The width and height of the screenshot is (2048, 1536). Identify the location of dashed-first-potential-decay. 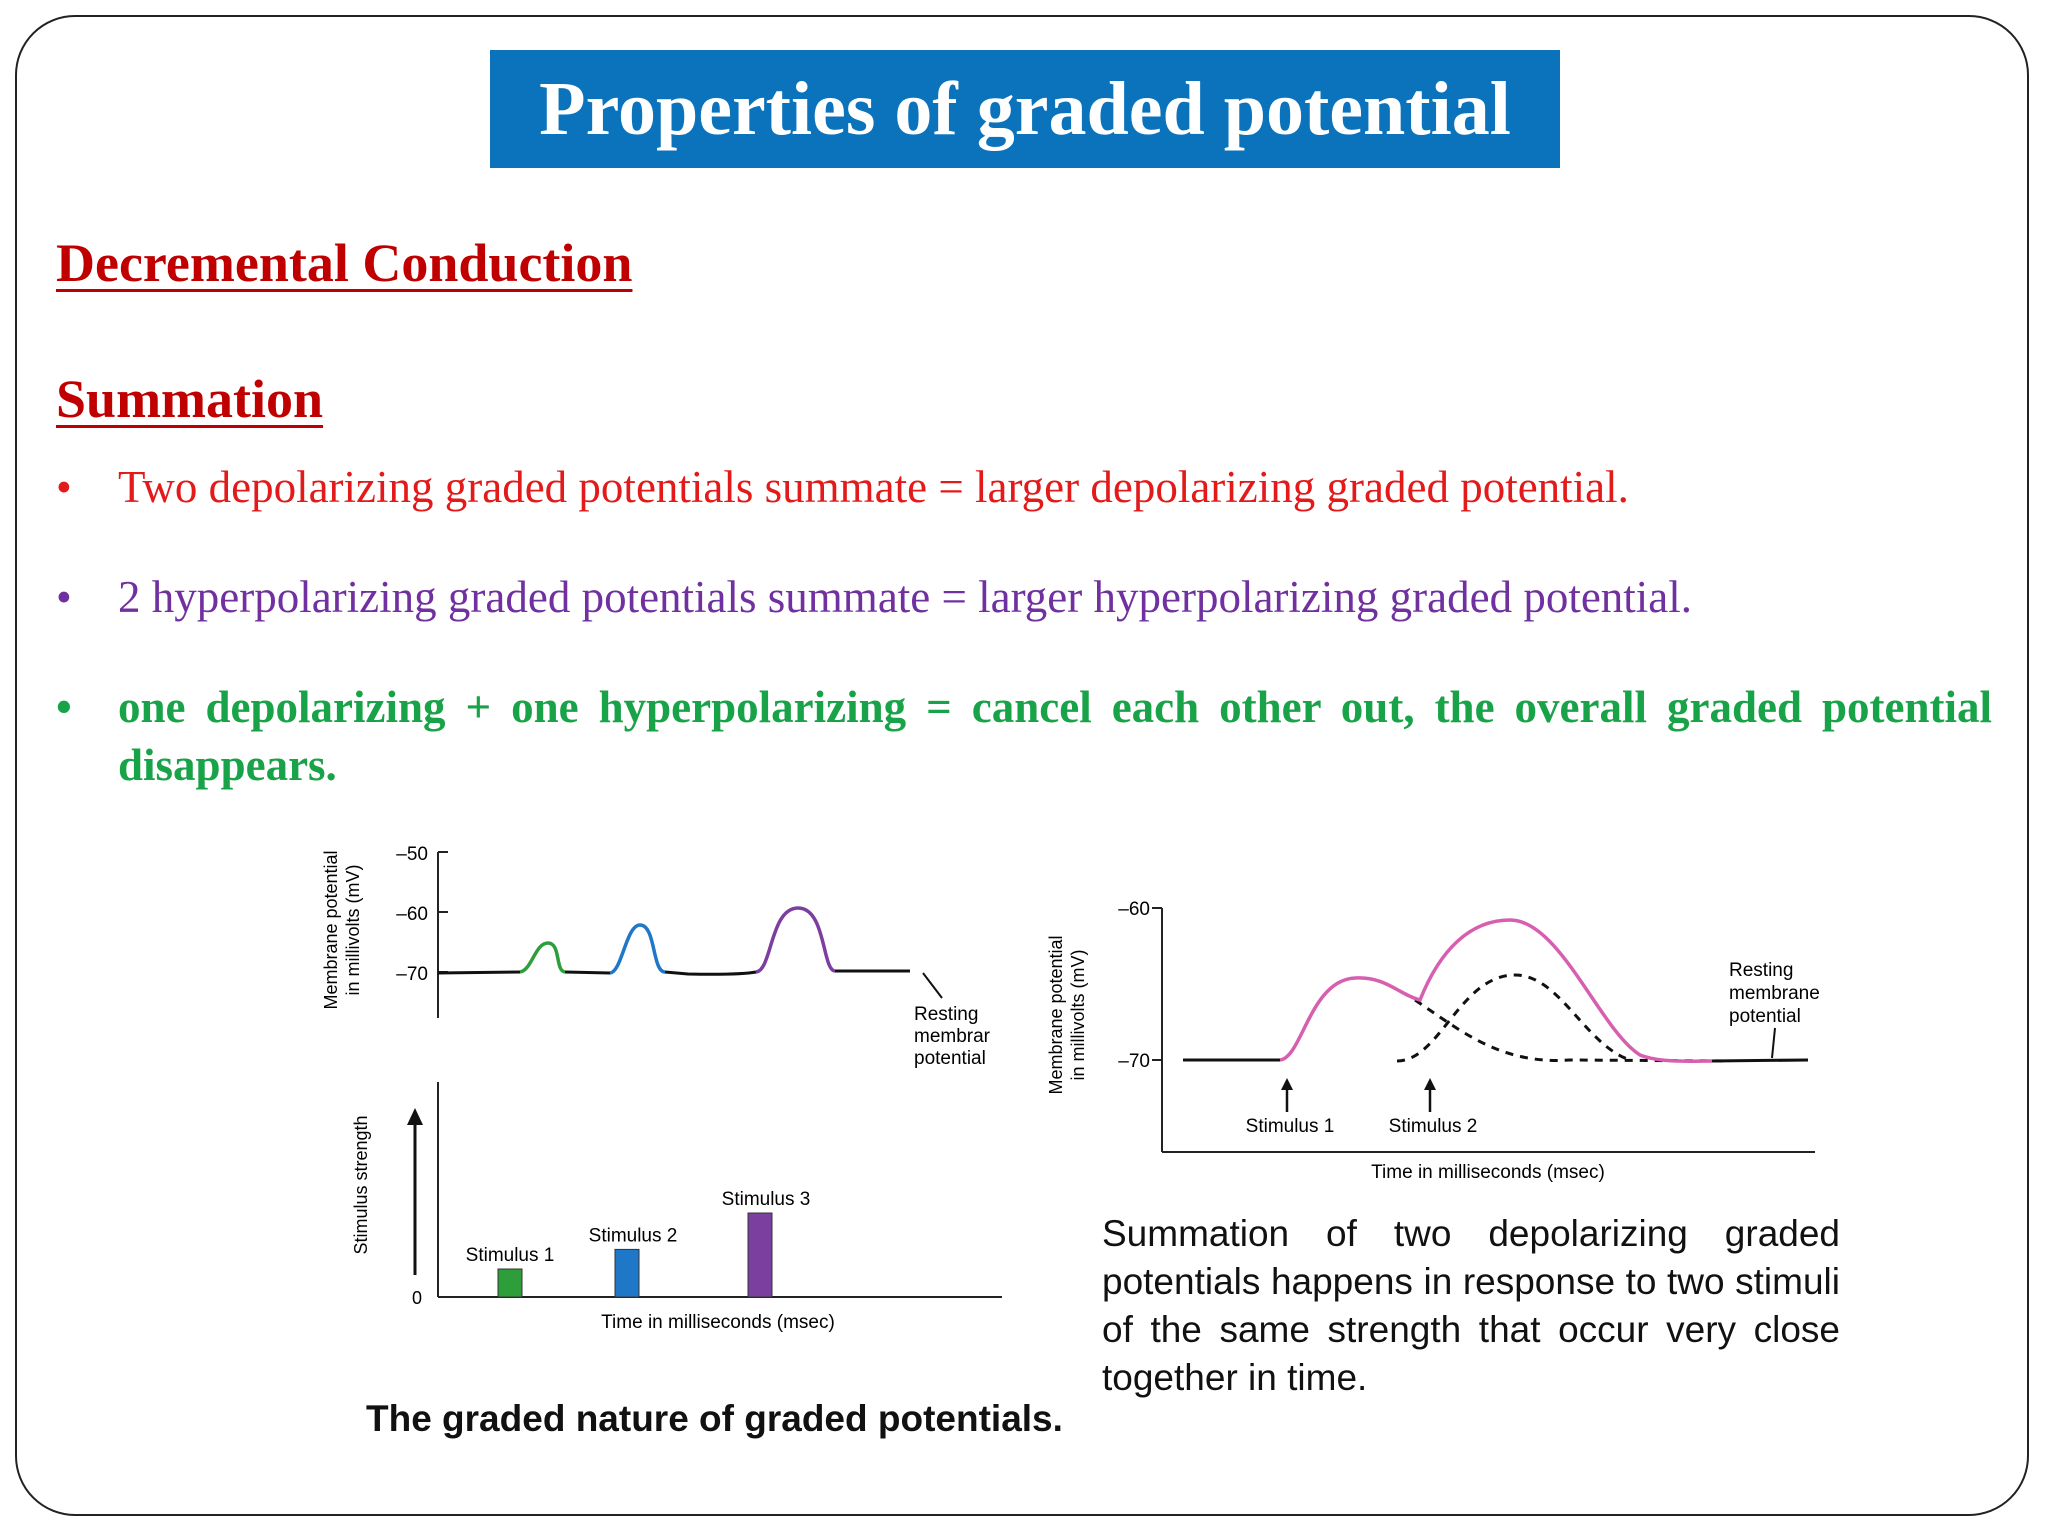
(1572, 1030).